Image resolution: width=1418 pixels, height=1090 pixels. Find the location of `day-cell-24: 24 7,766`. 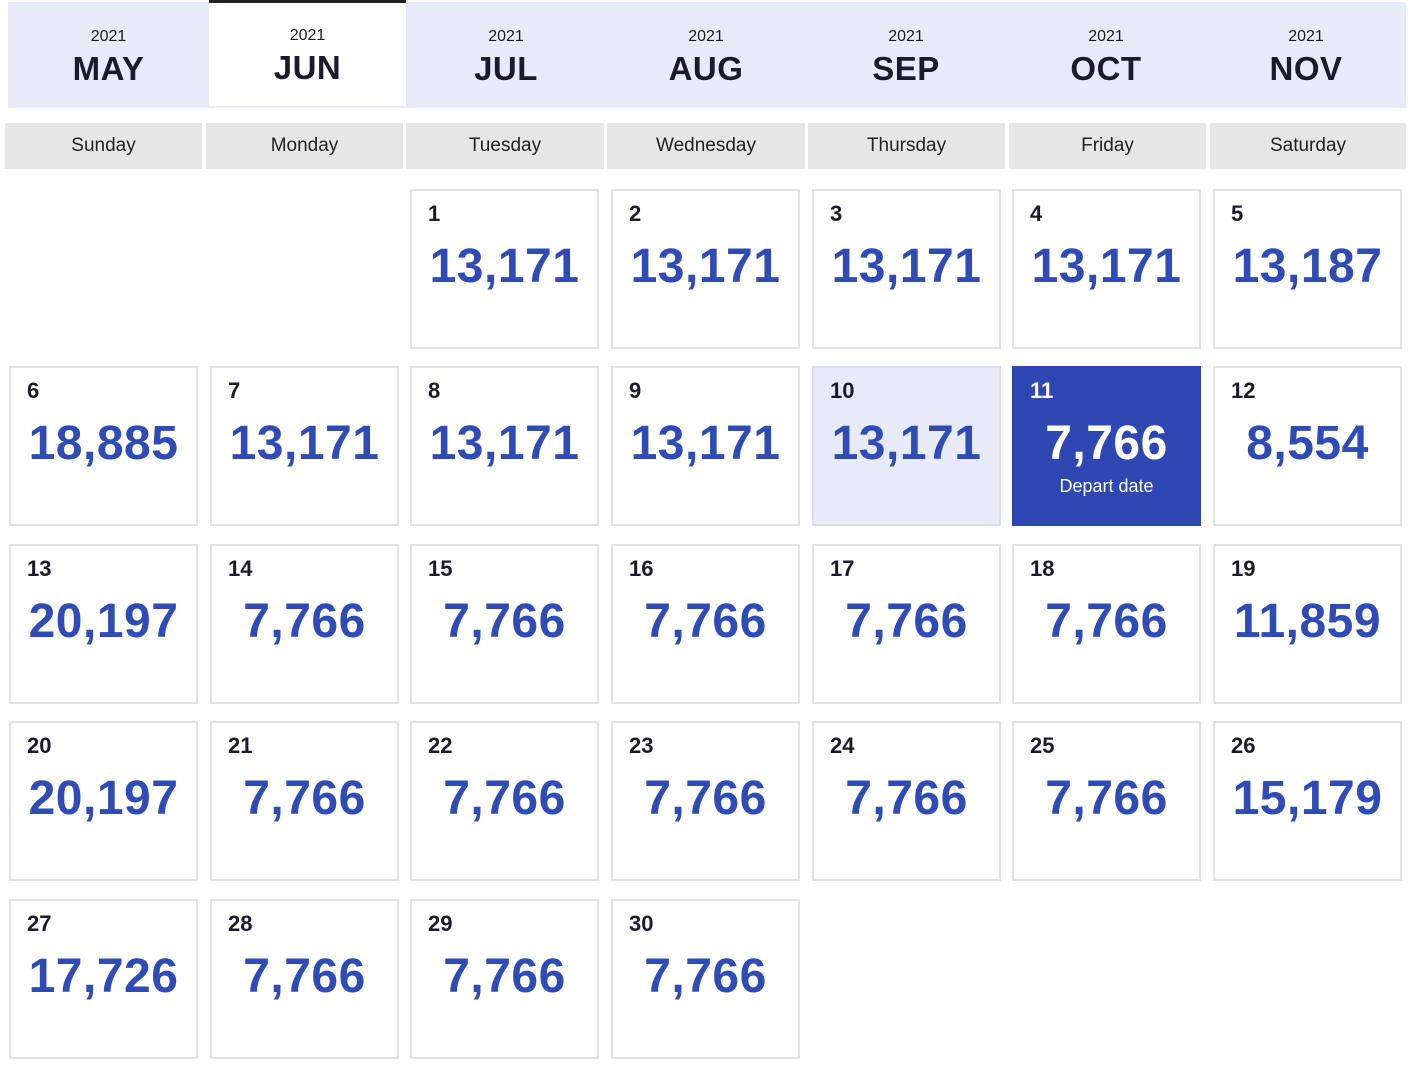

day-cell-24: 24 7,766 is located at coordinates (906, 801).